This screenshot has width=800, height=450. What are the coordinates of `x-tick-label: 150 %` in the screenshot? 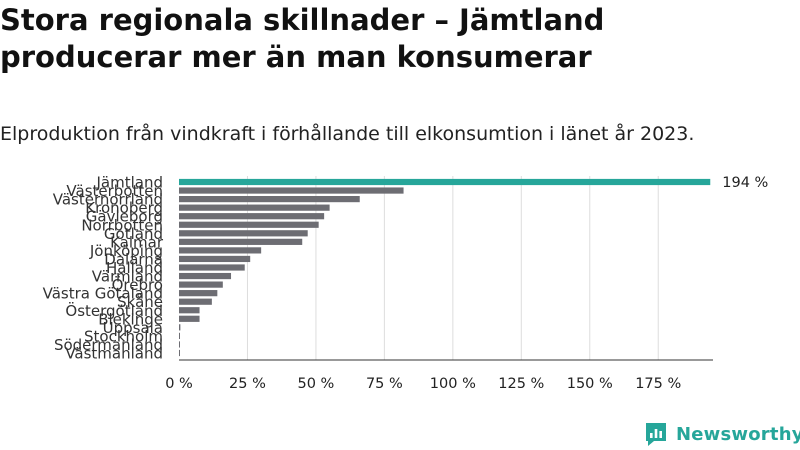 It's located at (590, 384).